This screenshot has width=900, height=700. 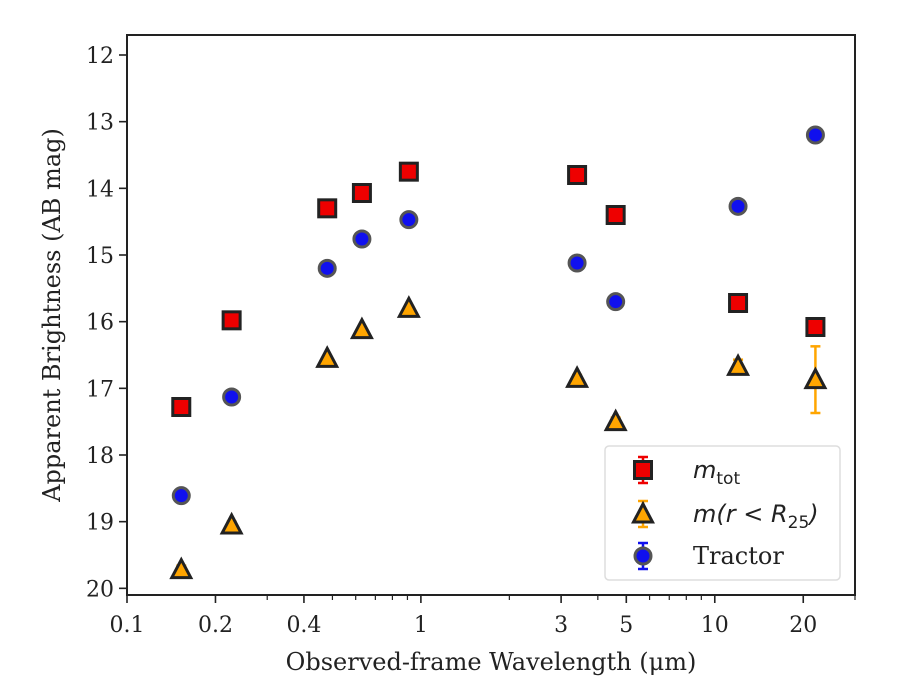 What do you see at coordinates (738, 556) in the screenshot?
I see `legend-label: Tractor` at bounding box center [738, 556].